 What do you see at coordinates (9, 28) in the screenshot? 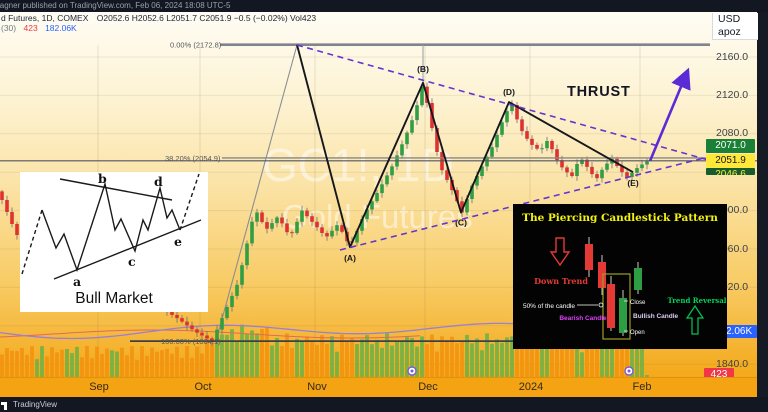
I see `volume-ma-length: (30)` at bounding box center [9, 28].